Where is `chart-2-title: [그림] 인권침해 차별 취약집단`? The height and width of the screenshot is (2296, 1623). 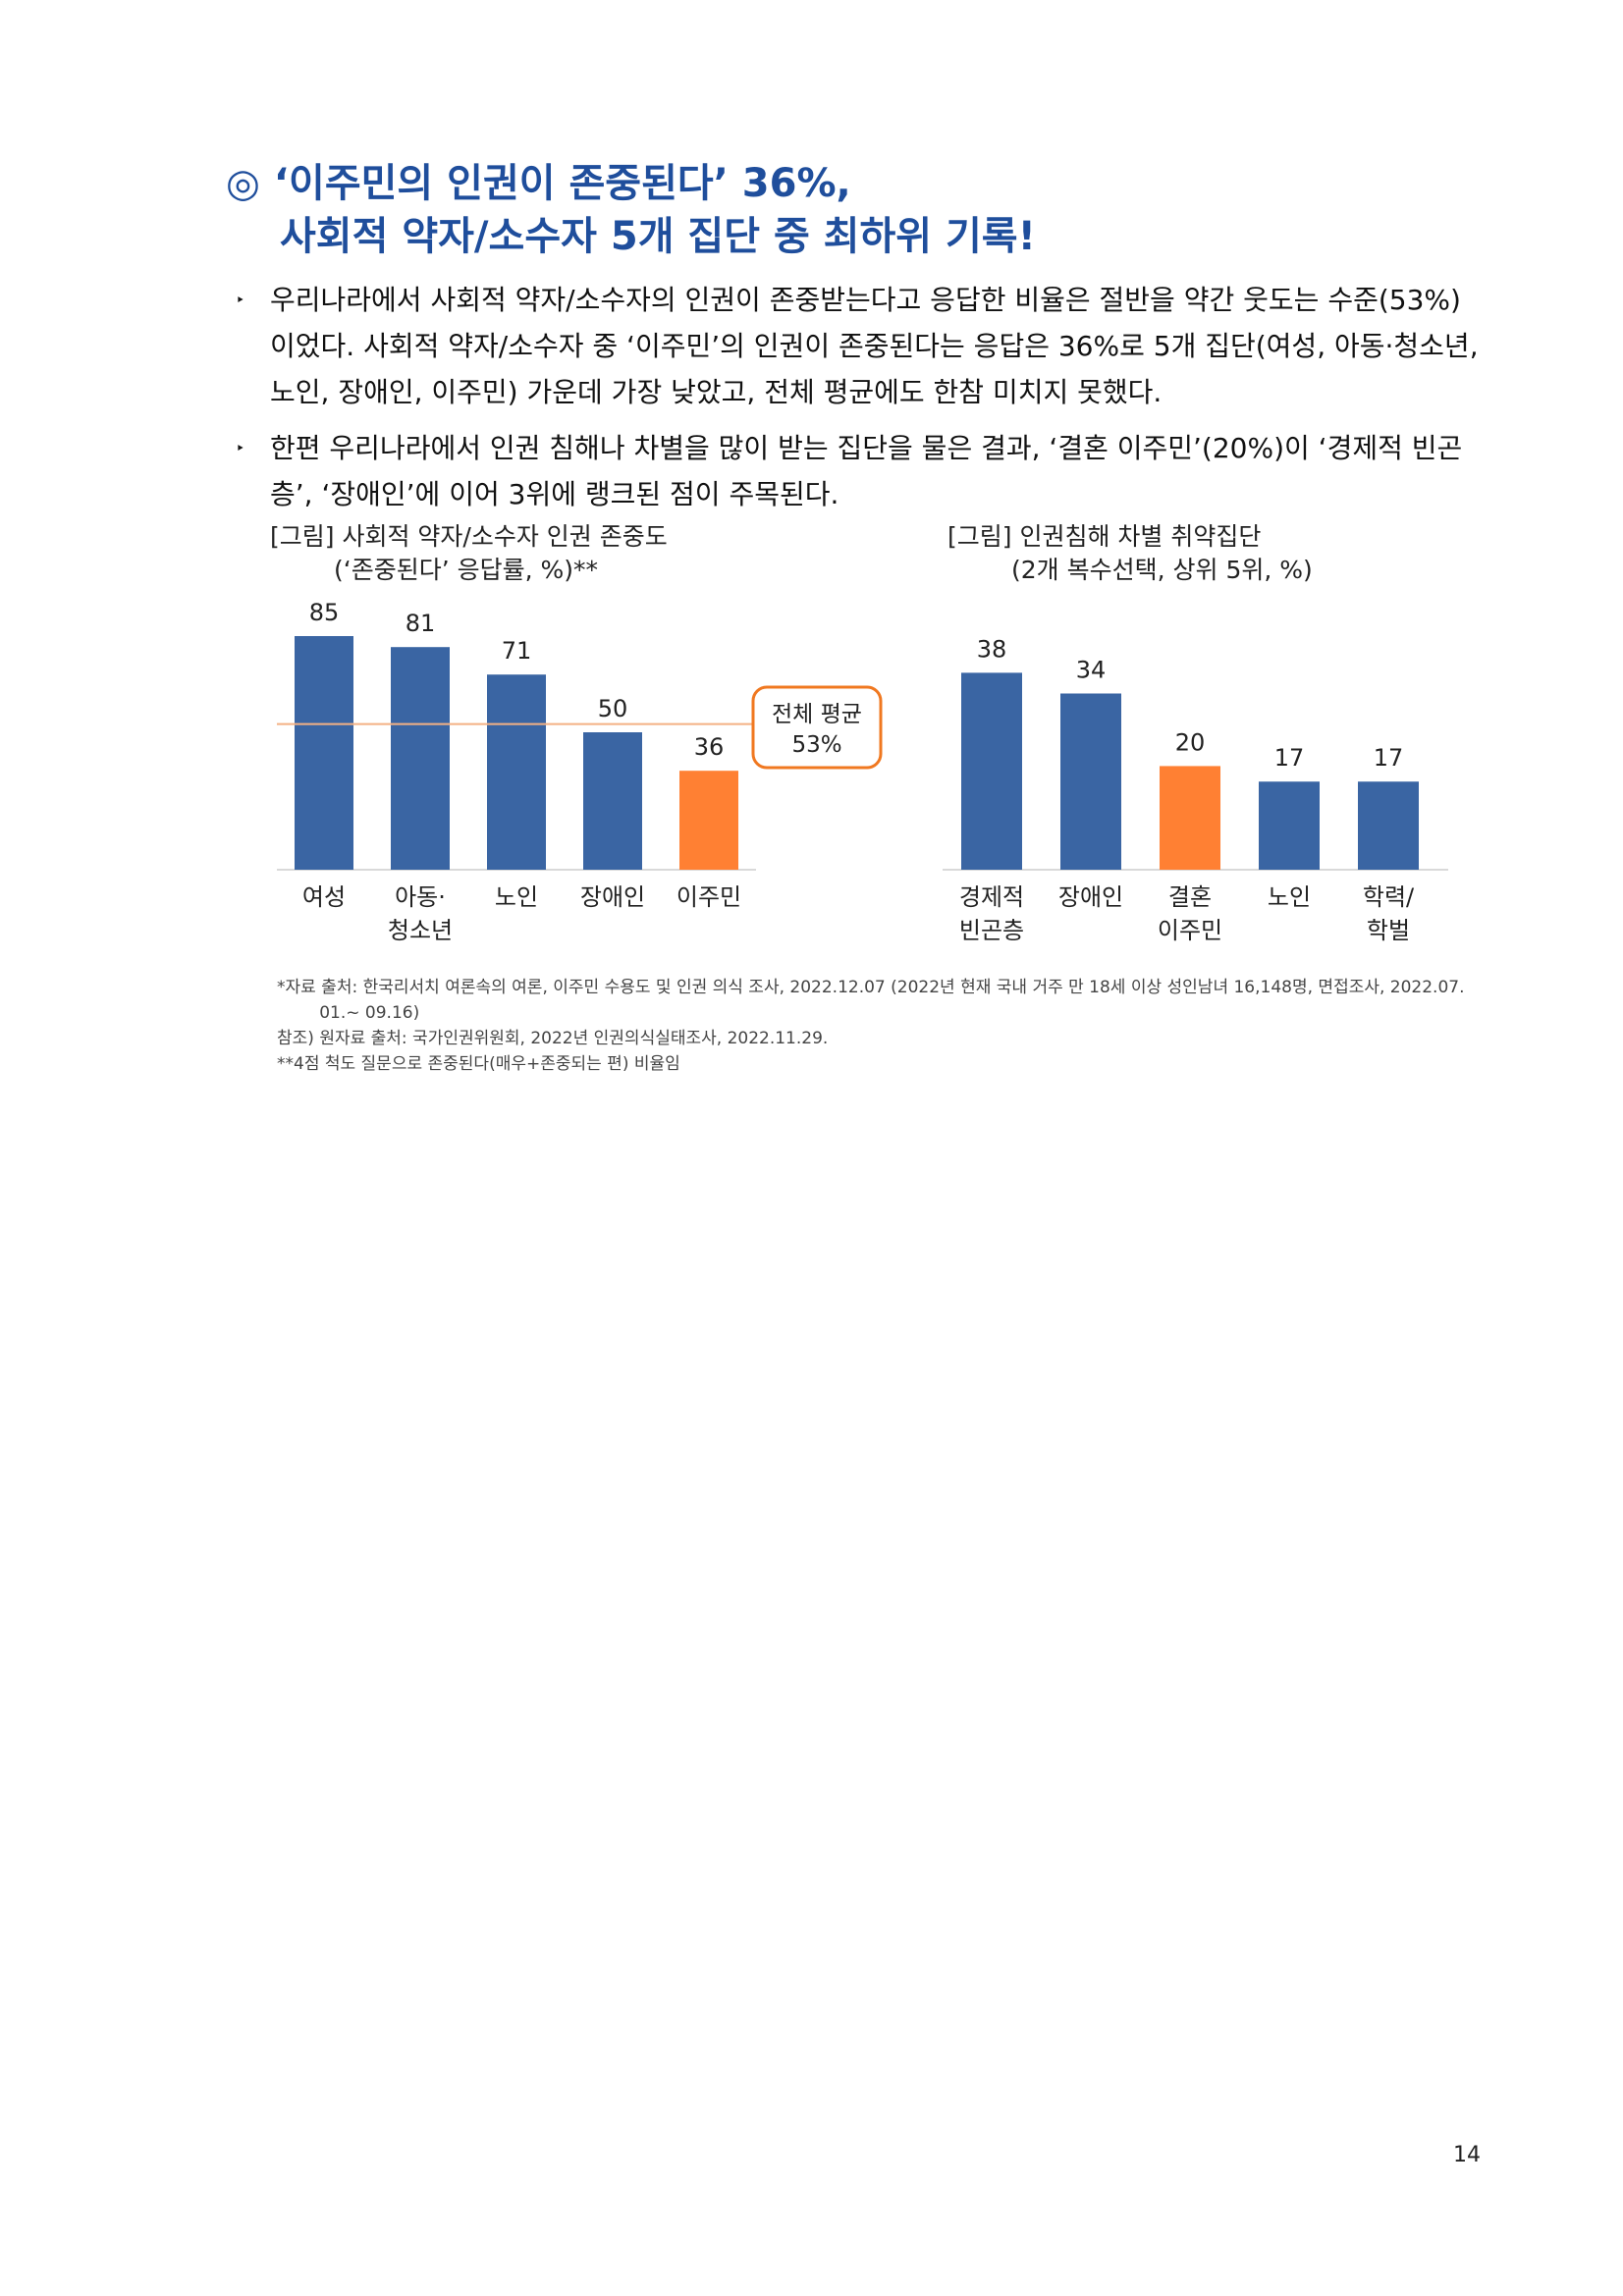
chart-2-title: [그림] 인권침해 차별 취약집단 is located at coordinates (1104, 536).